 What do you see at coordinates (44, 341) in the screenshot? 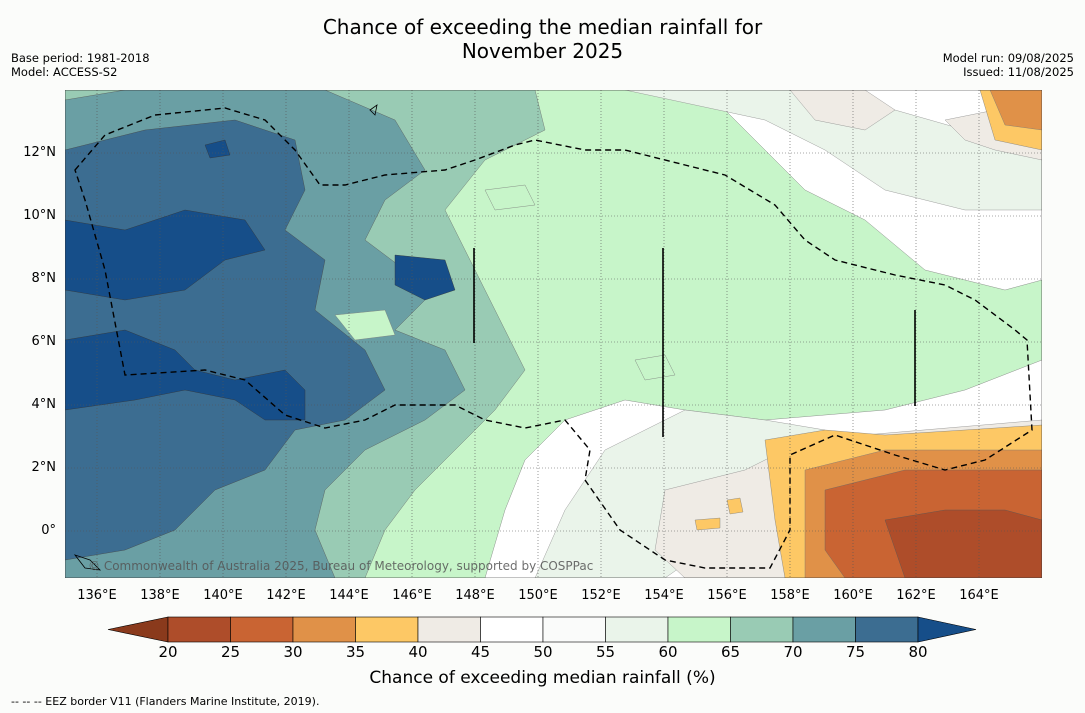
I see `lat-label-6n: 6°N` at bounding box center [44, 341].